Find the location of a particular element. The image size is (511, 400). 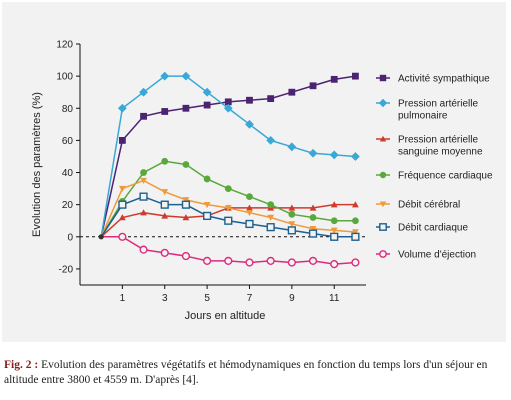

legend-label: Fréquence cardiaque is located at coordinates (445, 176).